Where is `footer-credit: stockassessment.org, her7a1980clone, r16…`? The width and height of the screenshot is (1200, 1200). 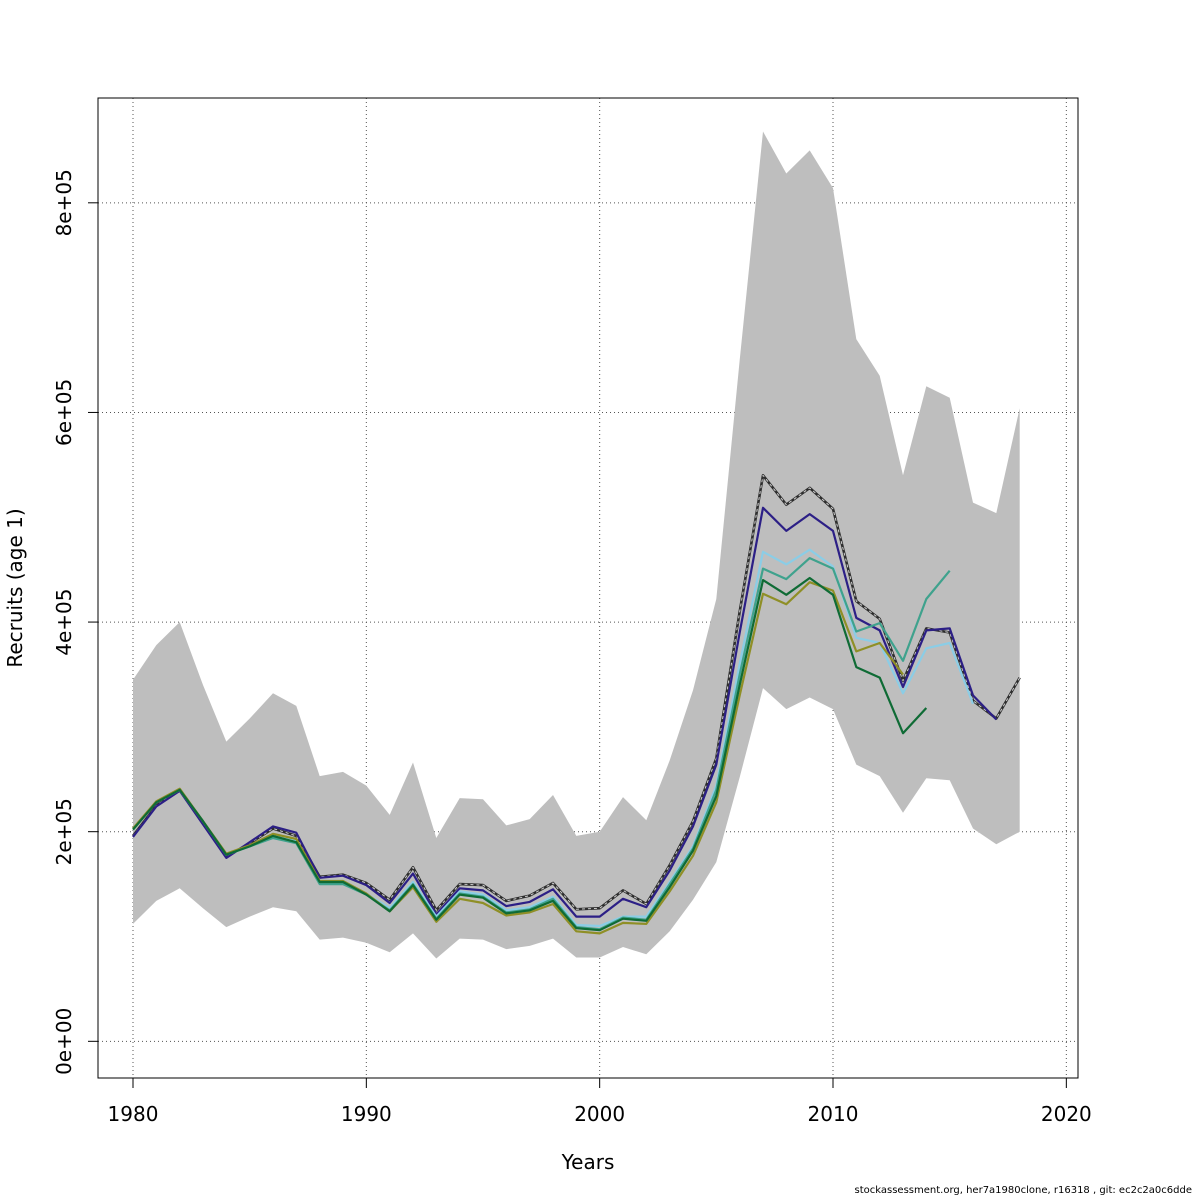
footer-credit: stockassessment.org, her7a1980clone, r16… is located at coordinates (1023, 1190).